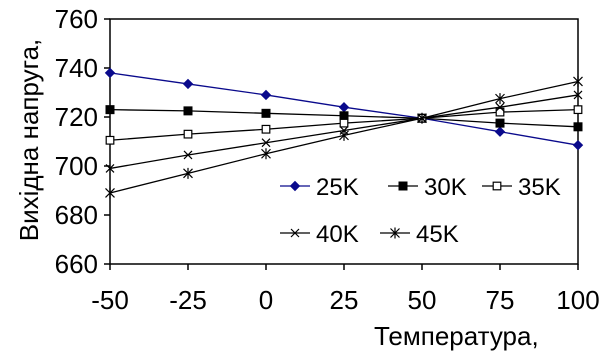 This screenshot has width=607, height=361. Describe the element at coordinates (76, 19) in the screenshot. I see `y-tick-label: 760` at that location.